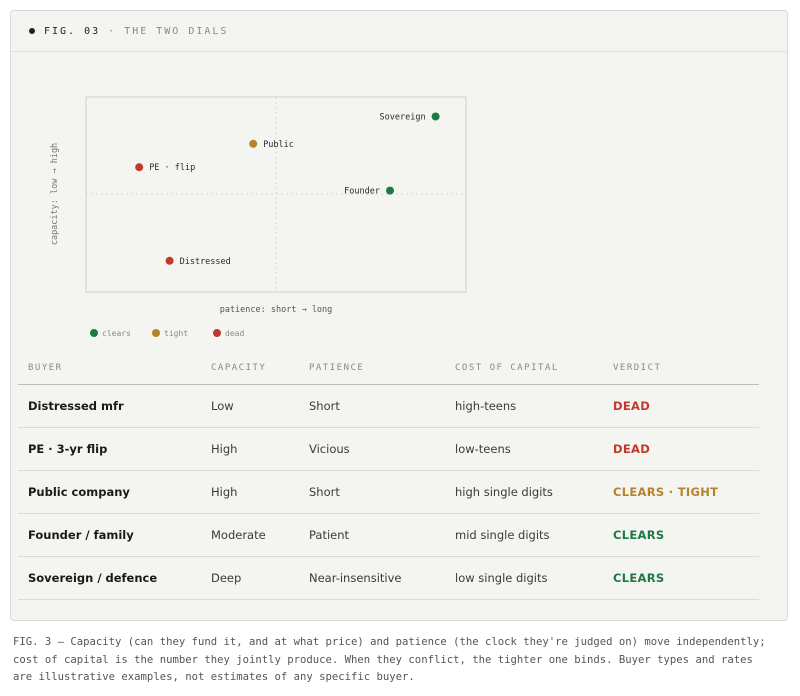 The width and height of the screenshot is (800, 696). What do you see at coordinates (381, 449) in the screenshot?
I see `cell-patience: Vicious` at bounding box center [381, 449].